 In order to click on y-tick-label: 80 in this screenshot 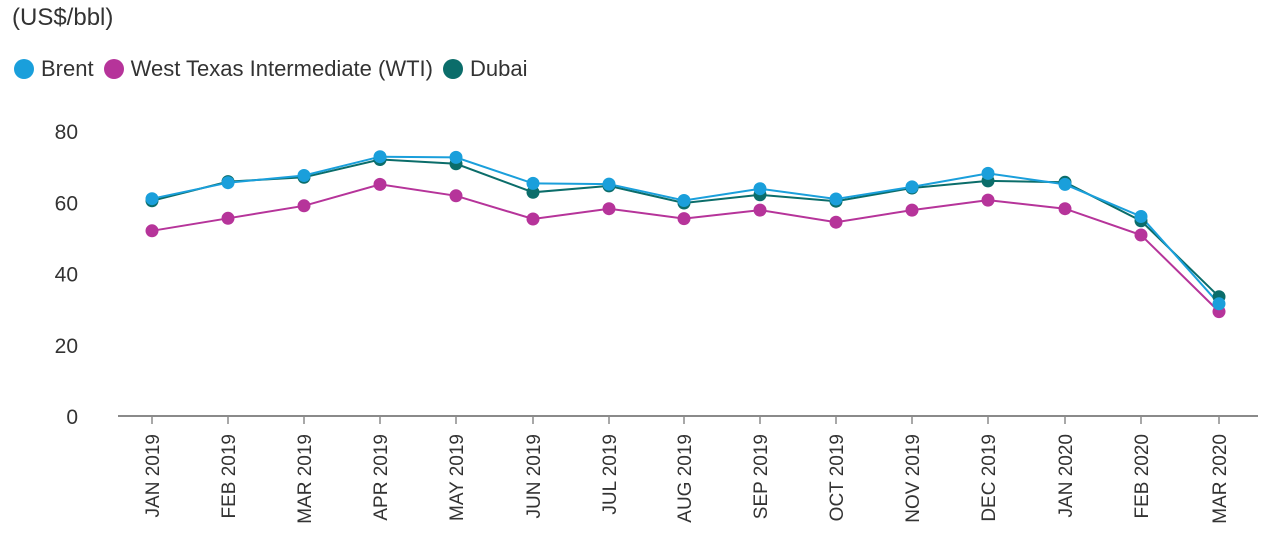, I will do `click(66, 132)`.